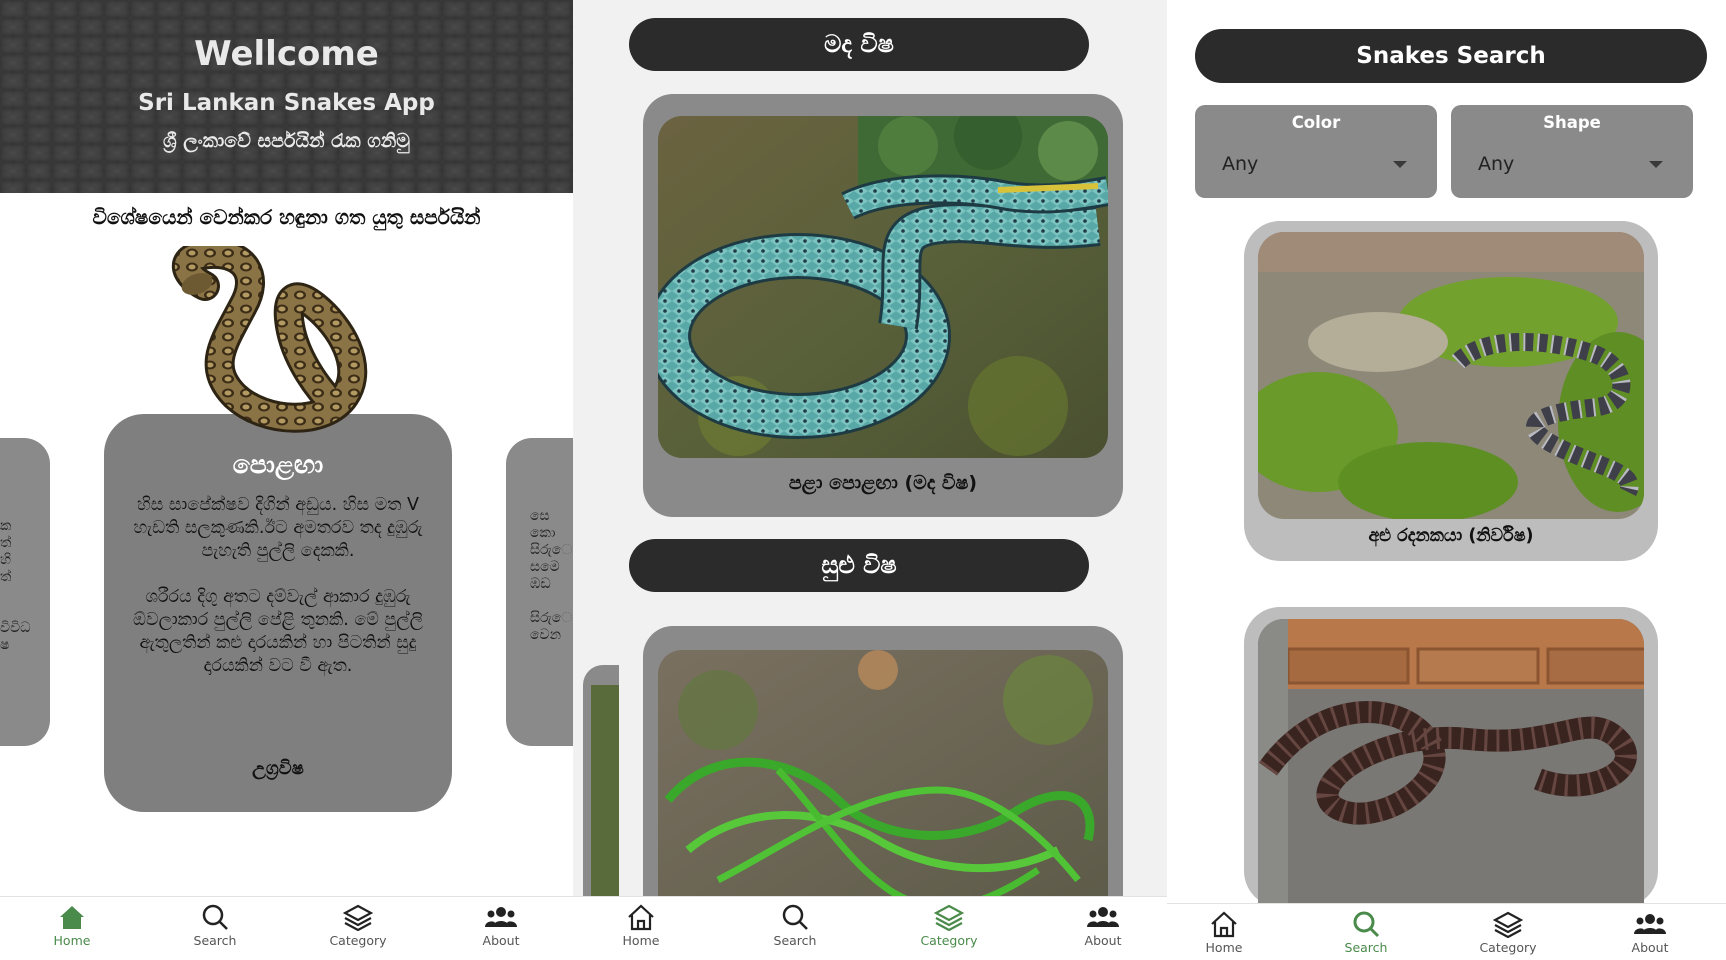 The width and height of the screenshot is (1726, 960). Describe the element at coordinates (286, 217) in the screenshot. I see `featured-section-heading: විශේෂයෙන් වෙන්කර හඳුනා ගත යුතු සර්පයින්` at that location.